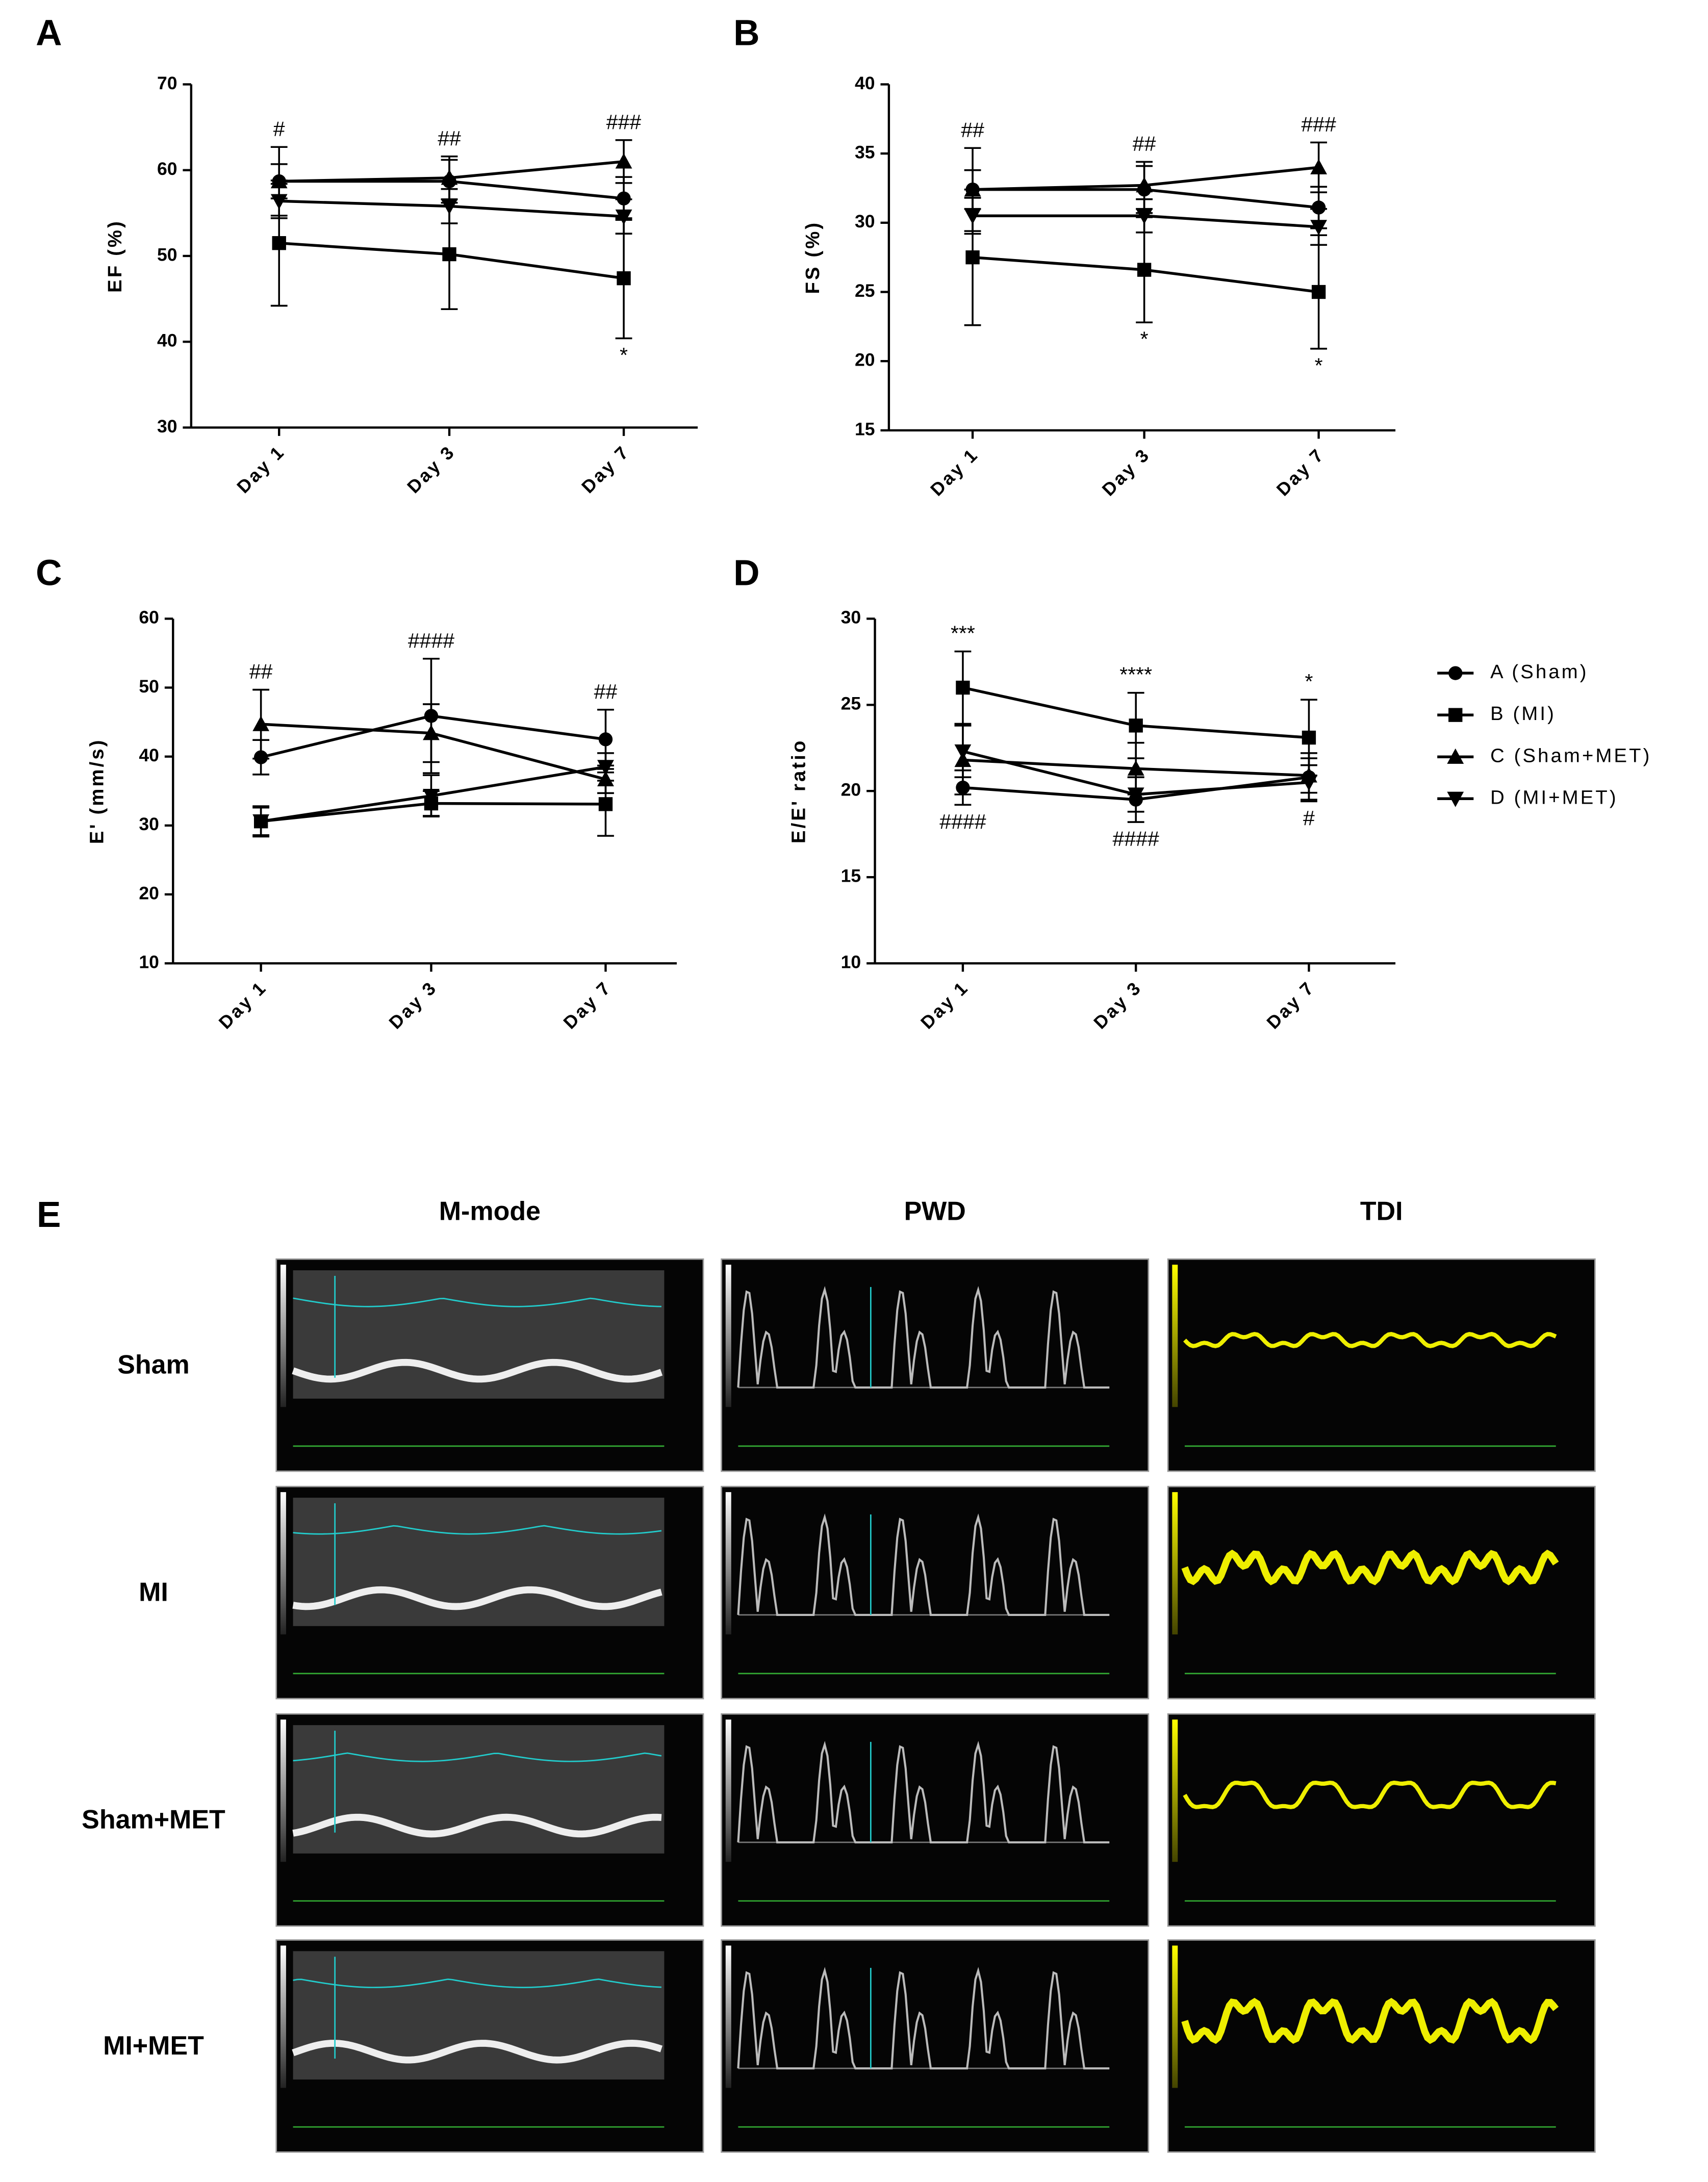  I want to click on tissue-doppler, so click(1370, 1567).